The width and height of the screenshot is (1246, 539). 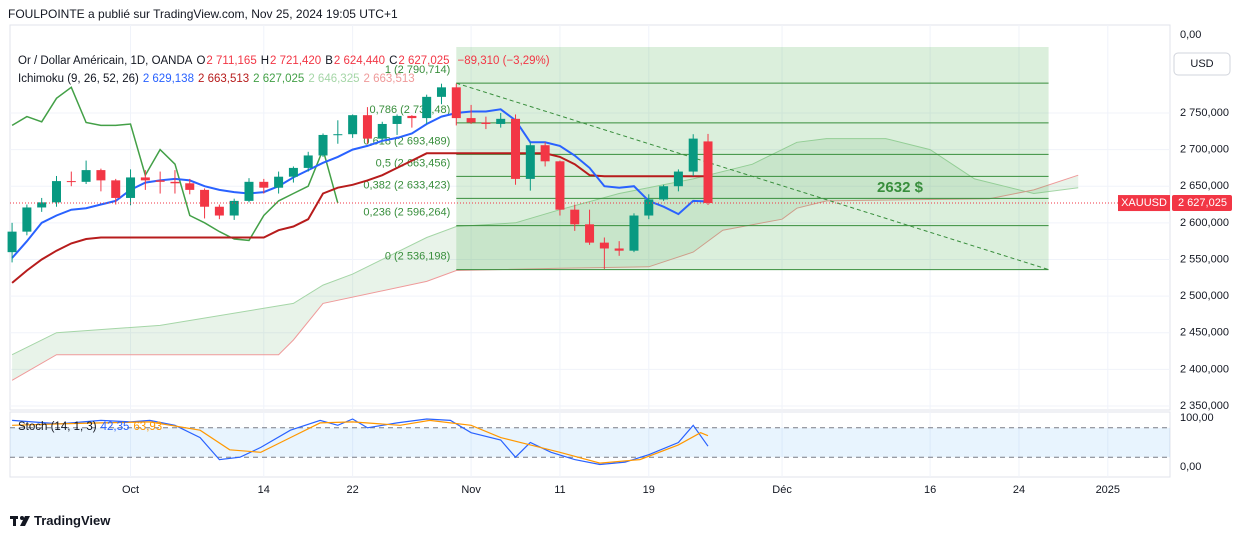 What do you see at coordinates (265, 61) in the screenshot?
I see `ohlc-letter: H` at bounding box center [265, 61].